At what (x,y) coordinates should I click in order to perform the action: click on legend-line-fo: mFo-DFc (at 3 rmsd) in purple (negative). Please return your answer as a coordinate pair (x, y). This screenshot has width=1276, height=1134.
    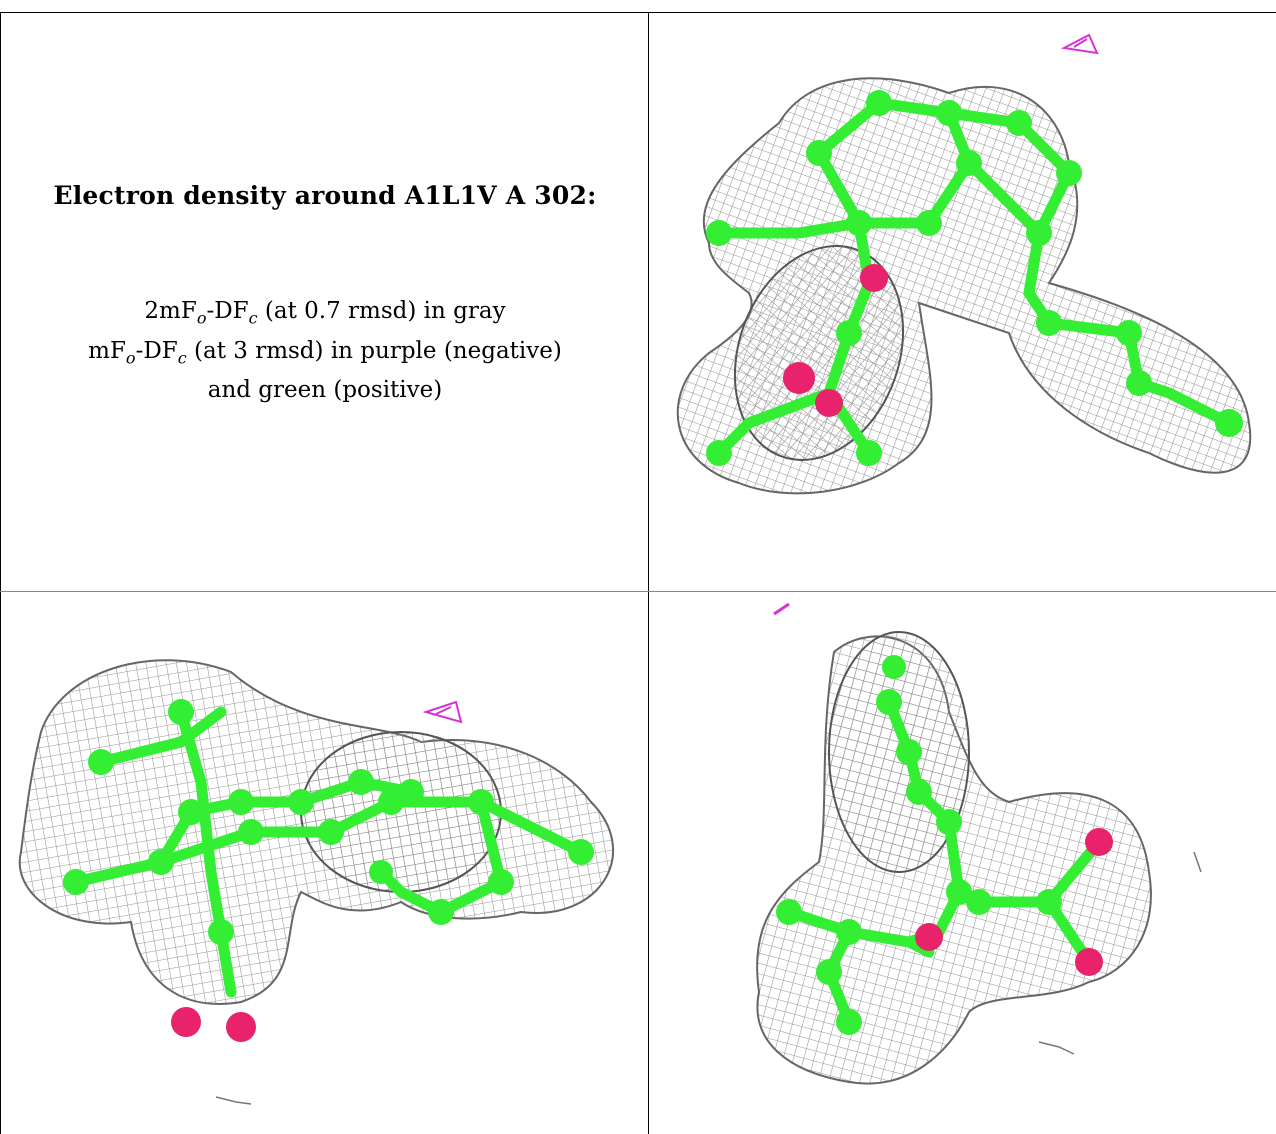
    Looking at the image, I should click on (325, 352).